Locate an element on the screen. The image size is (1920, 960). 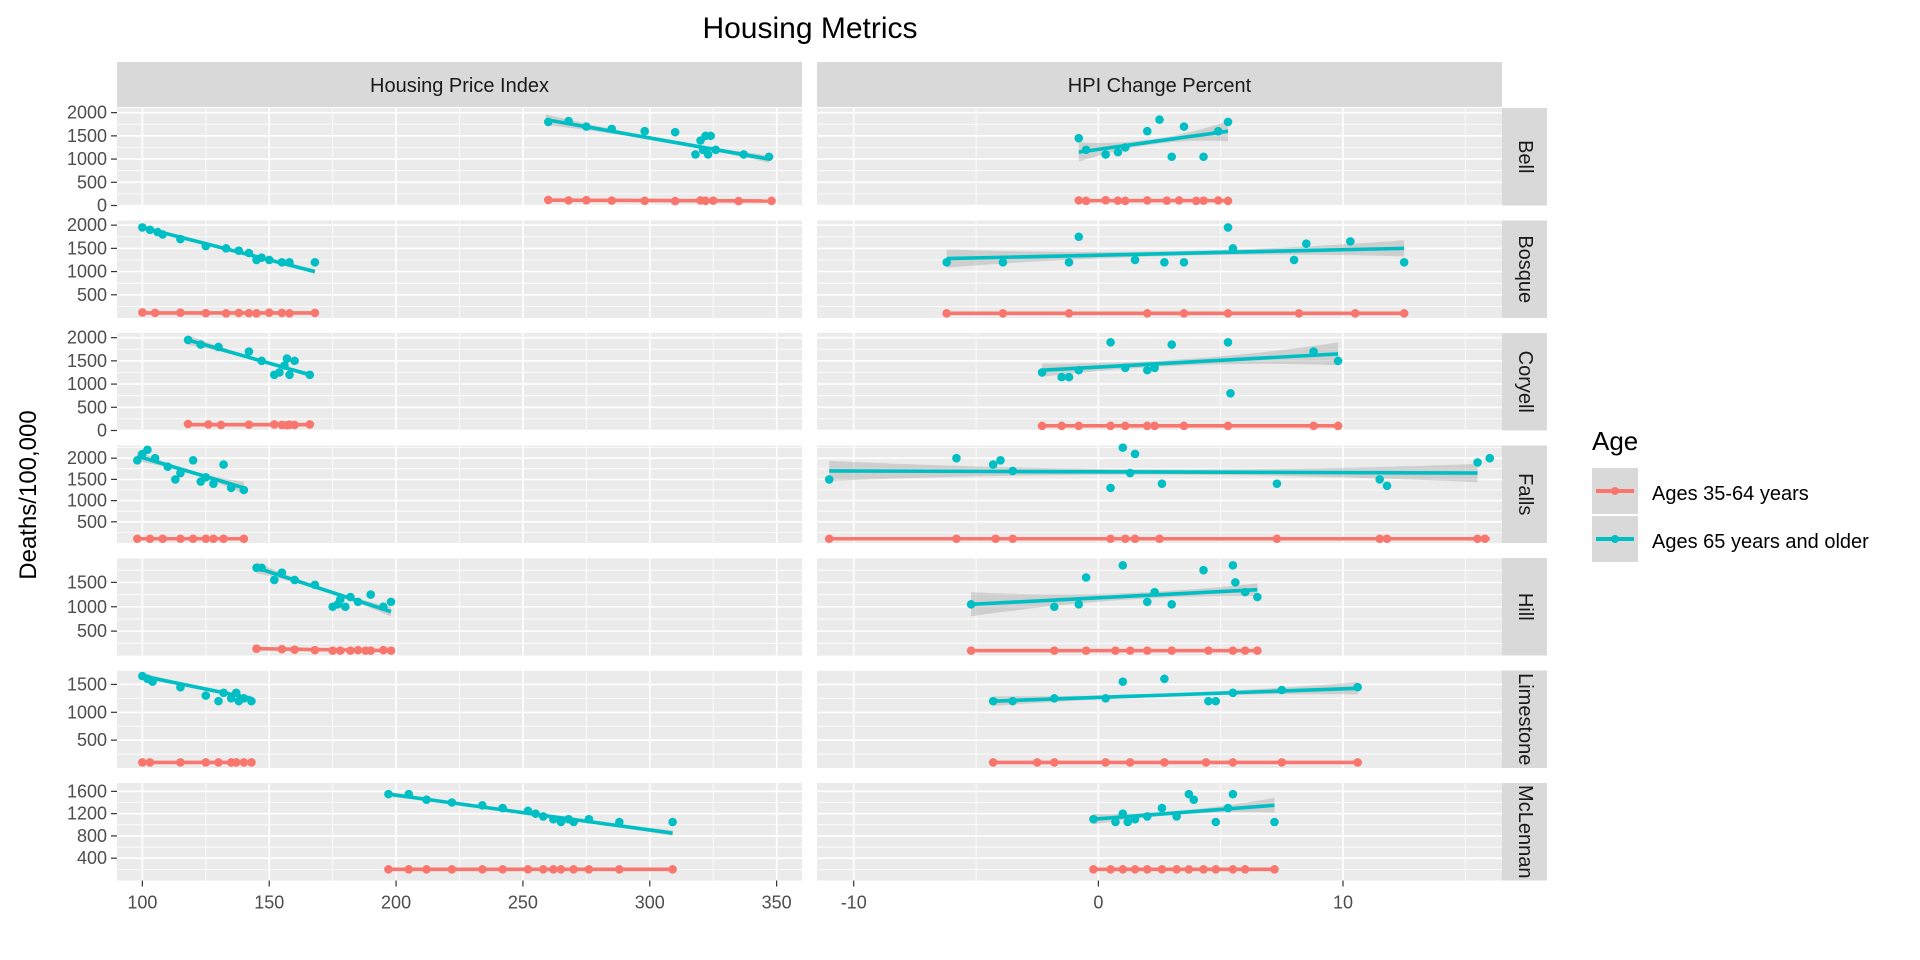
x-tick-label: 350 is located at coordinates (777, 903).